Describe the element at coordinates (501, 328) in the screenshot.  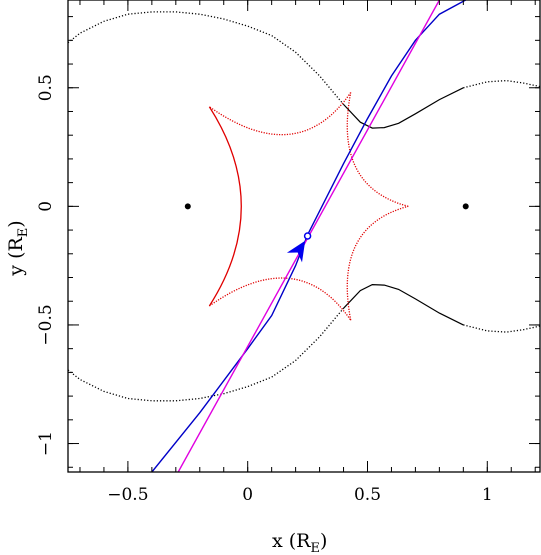
I see `critical-curve-lower-dotted-right` at that location.